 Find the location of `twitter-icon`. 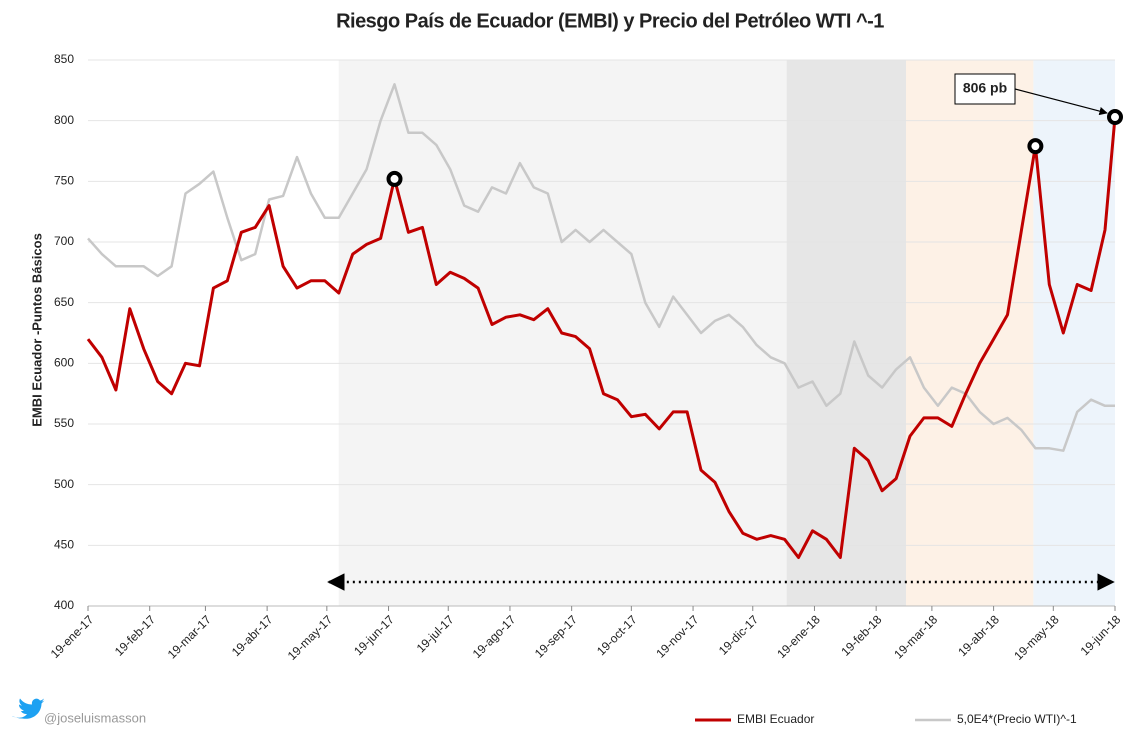

twitter-icon is located at coordinates (28, 708).